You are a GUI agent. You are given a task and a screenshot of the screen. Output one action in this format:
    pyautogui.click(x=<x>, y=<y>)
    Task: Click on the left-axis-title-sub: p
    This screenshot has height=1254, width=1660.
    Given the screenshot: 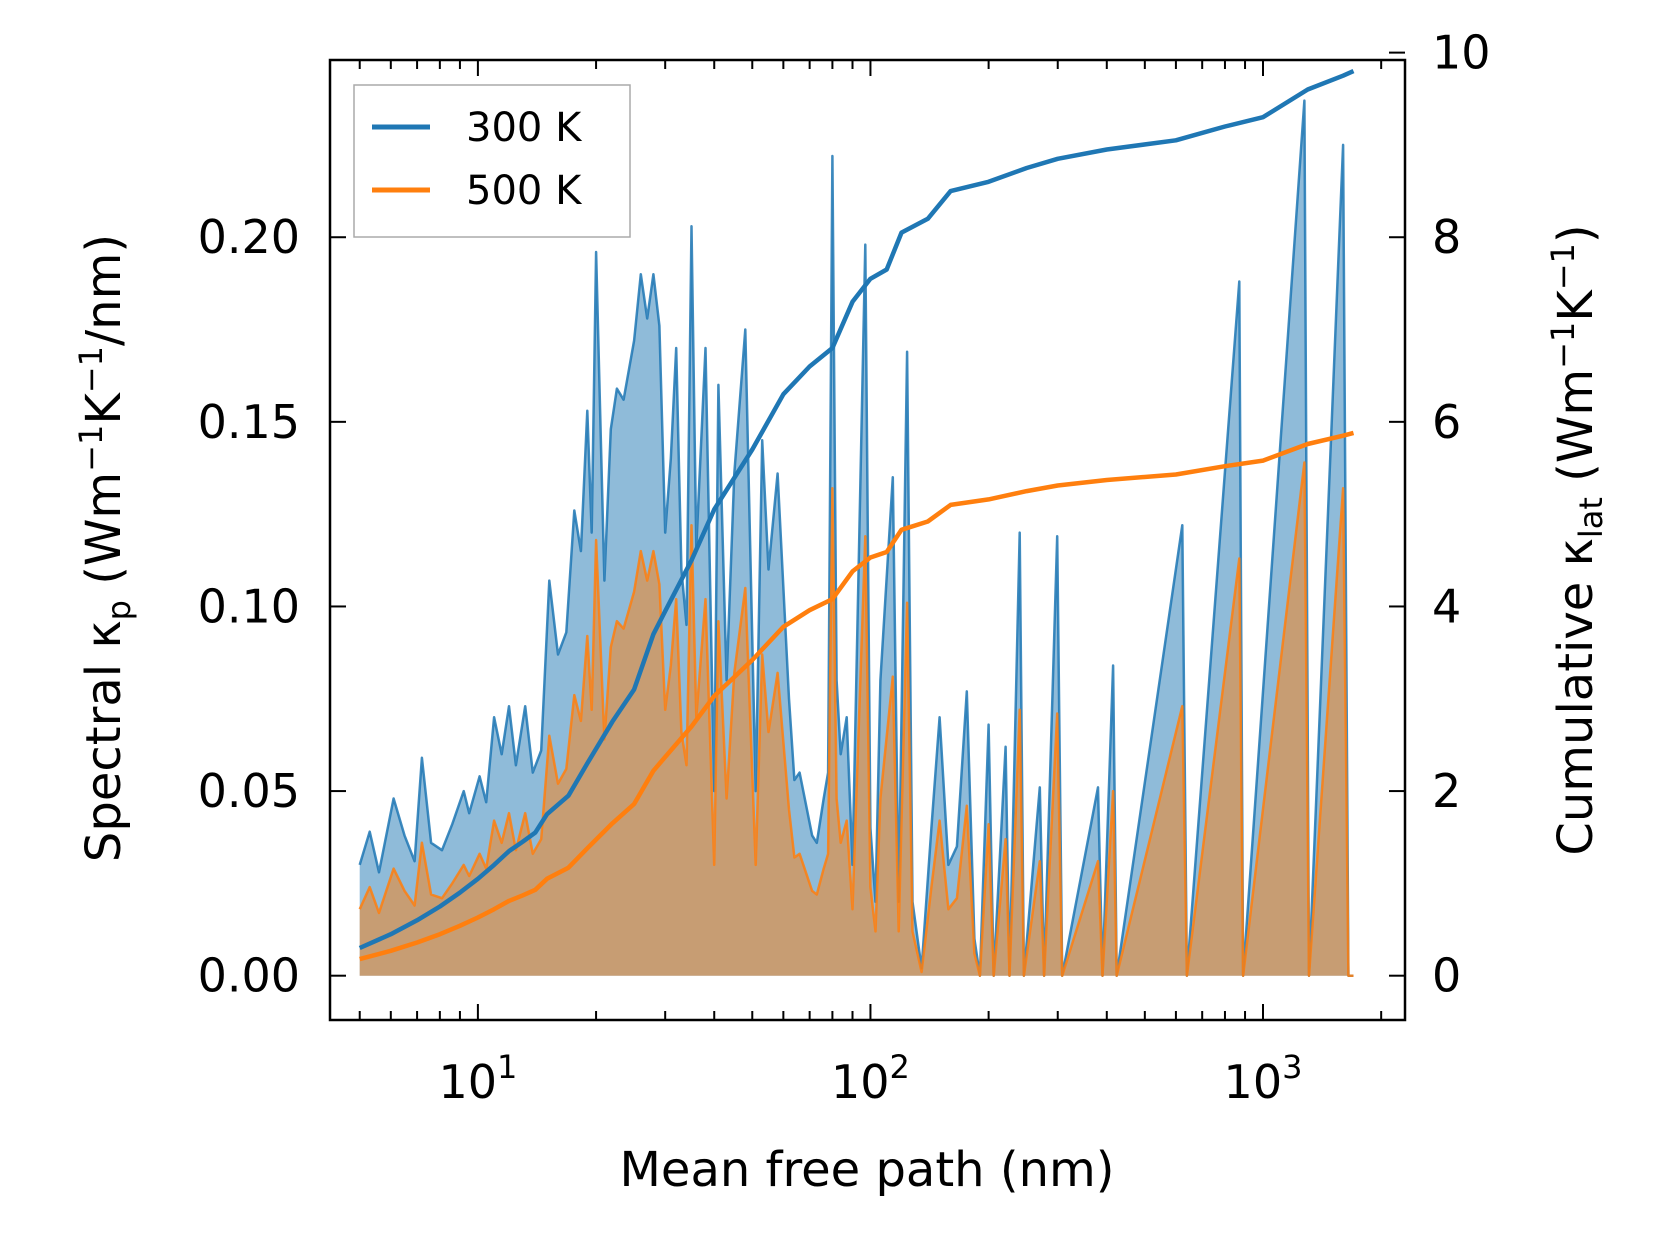 What is the action you would take?
    pyautogui.click(x=119, y=610)
    